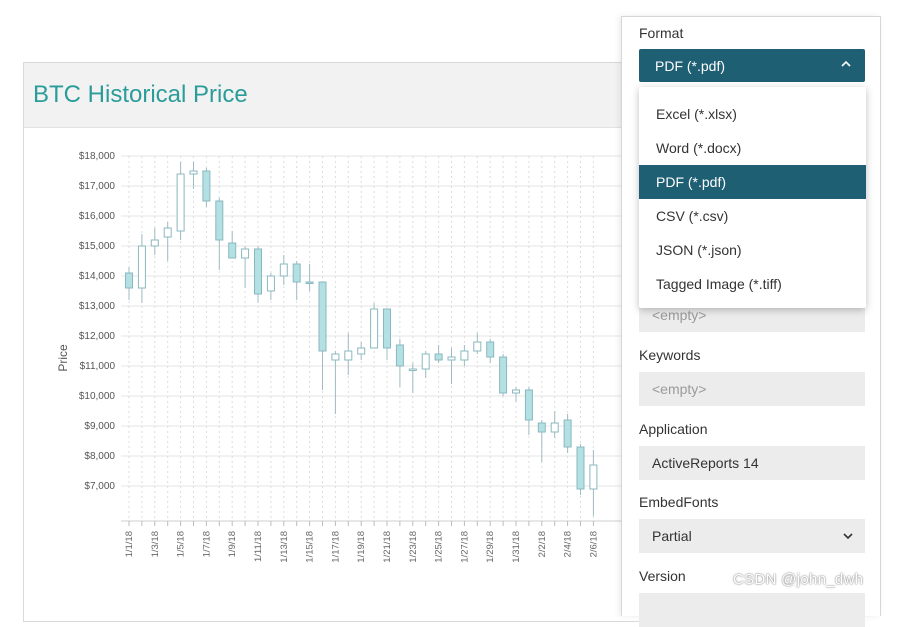  Describe the element at coordinates (206, 544) in the screenshot. I see `x-tick-label: 1/7/18` at that location.